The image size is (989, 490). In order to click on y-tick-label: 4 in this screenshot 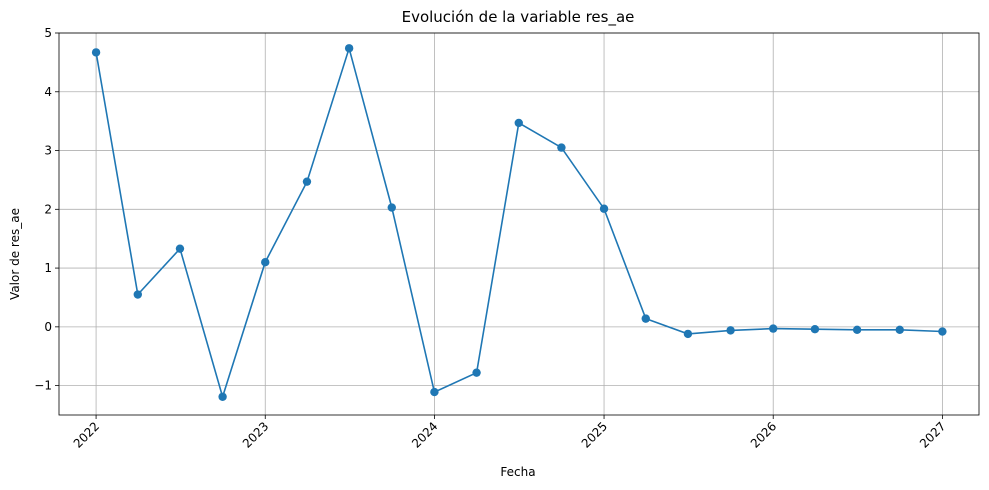, I will do `click(48, 92)`.